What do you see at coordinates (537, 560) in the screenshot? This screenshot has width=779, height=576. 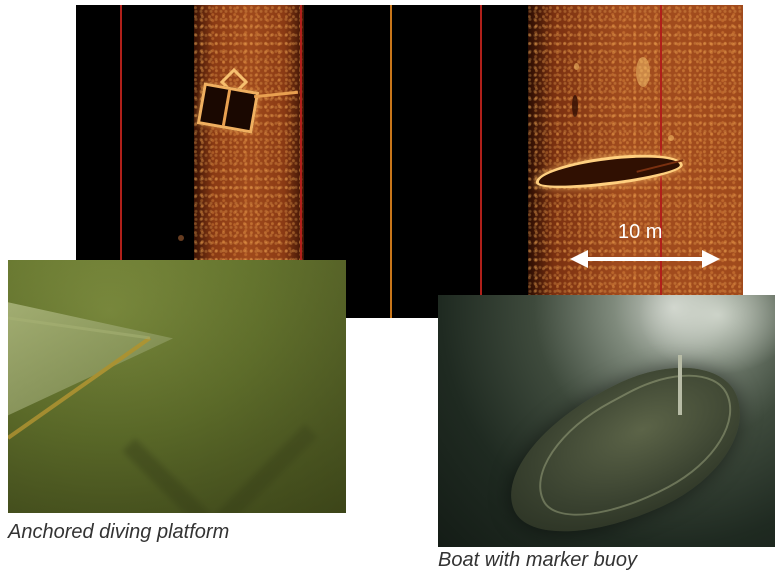 I see `boat-caption: Boat with marker buoy` at bounding box center [537, 560].